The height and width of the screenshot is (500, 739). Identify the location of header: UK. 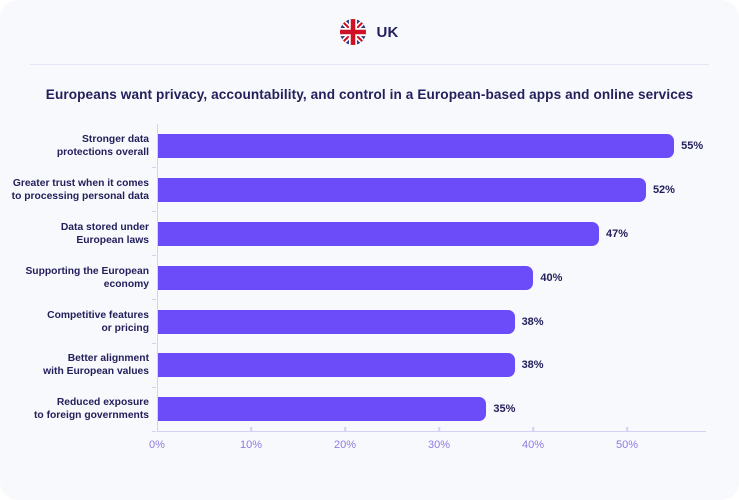
(369, 32).